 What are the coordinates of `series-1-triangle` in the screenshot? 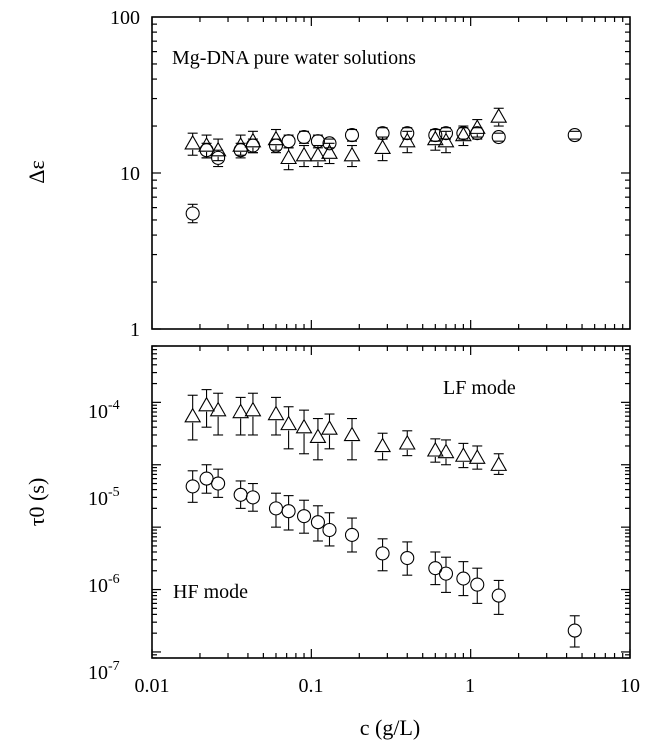 It's located at (346, 432).